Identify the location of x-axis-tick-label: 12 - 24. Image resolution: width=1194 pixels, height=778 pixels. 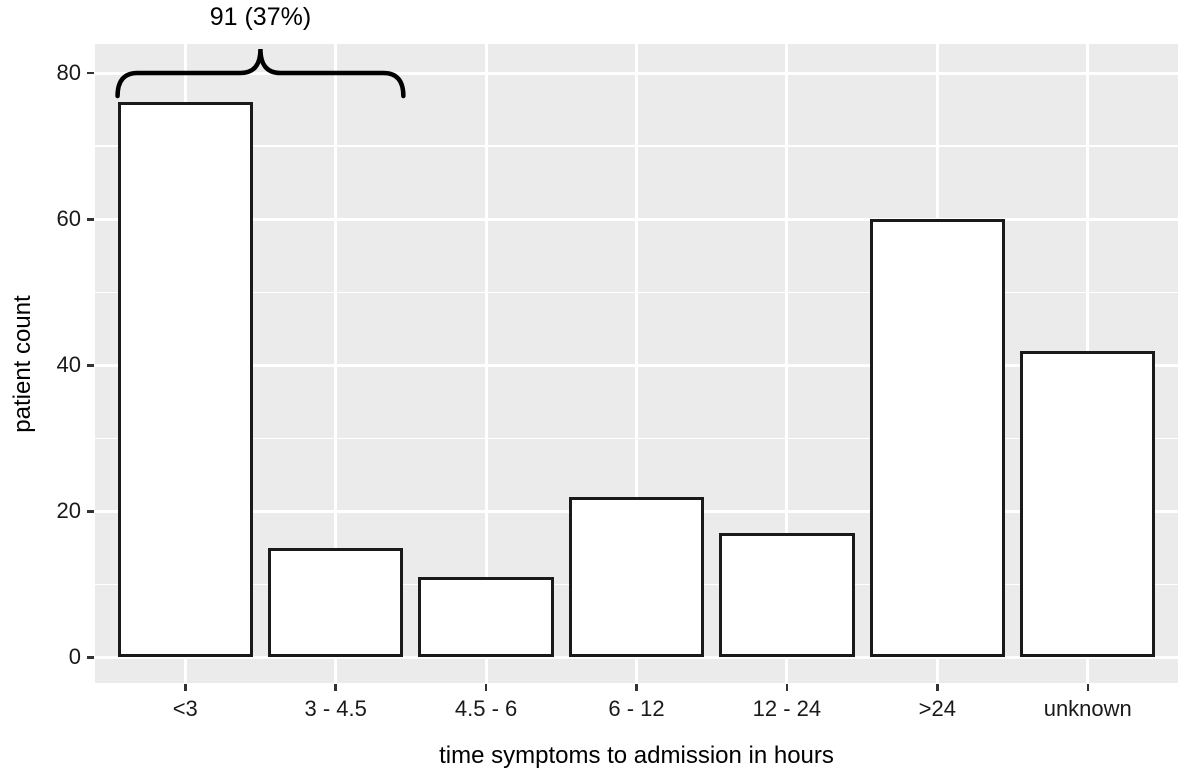
(787, 708).